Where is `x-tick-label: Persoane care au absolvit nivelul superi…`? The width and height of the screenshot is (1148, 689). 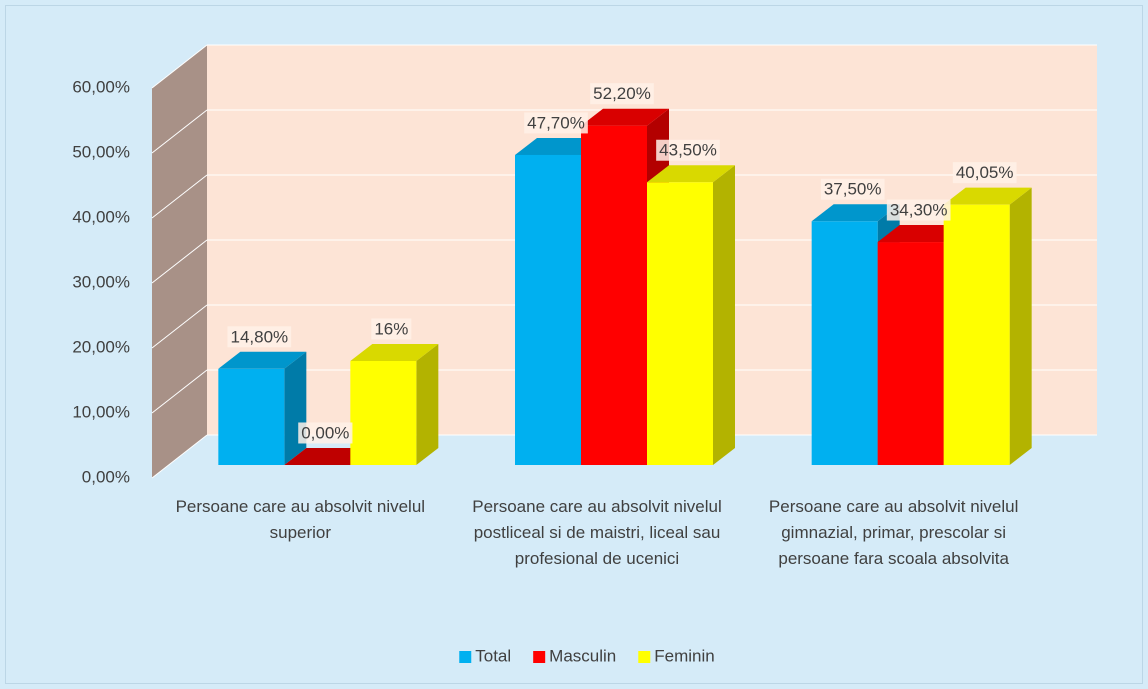 x-tick-label: Persoane care au absolvit nivelul superi… is located at coordinates (300, 519).